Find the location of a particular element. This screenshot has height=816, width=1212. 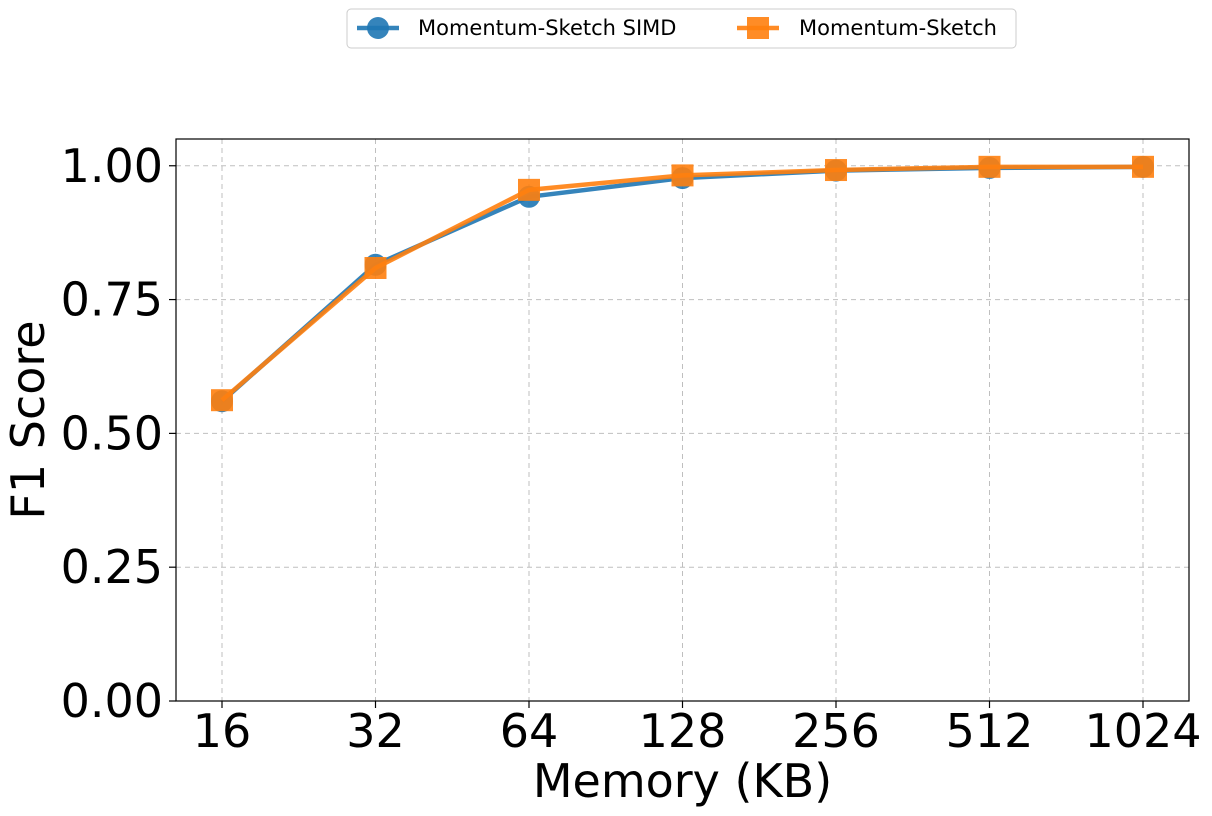

x-tick-label: 512 is located at coordinates (990, 731).